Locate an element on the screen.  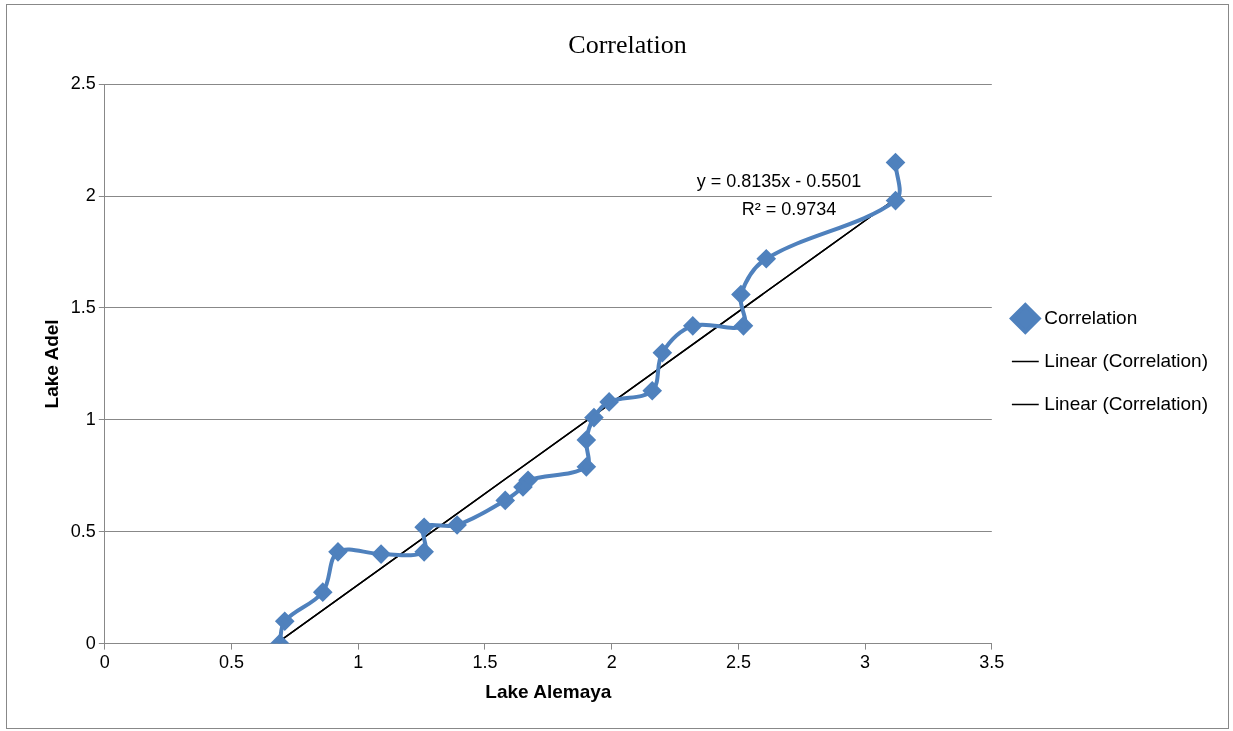
y-tick-label: 1.5 is located at coordinates (83, 306).